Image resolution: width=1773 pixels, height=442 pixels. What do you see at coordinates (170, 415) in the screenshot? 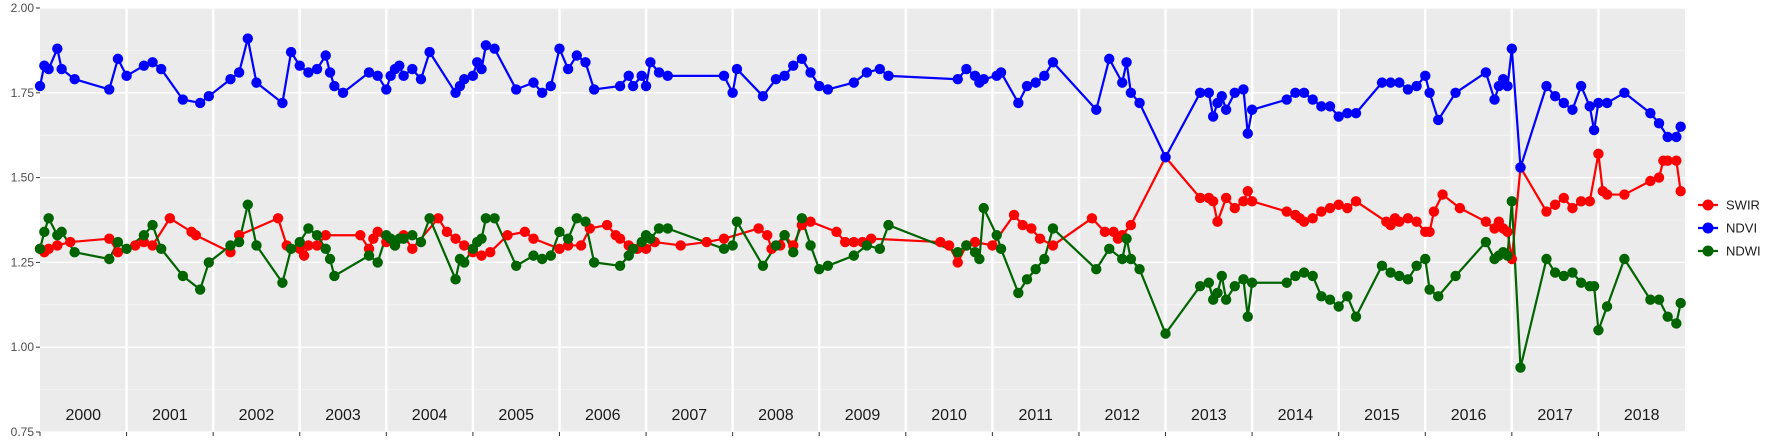
I see `year-label: 2001` at bounding box center [170, 415].